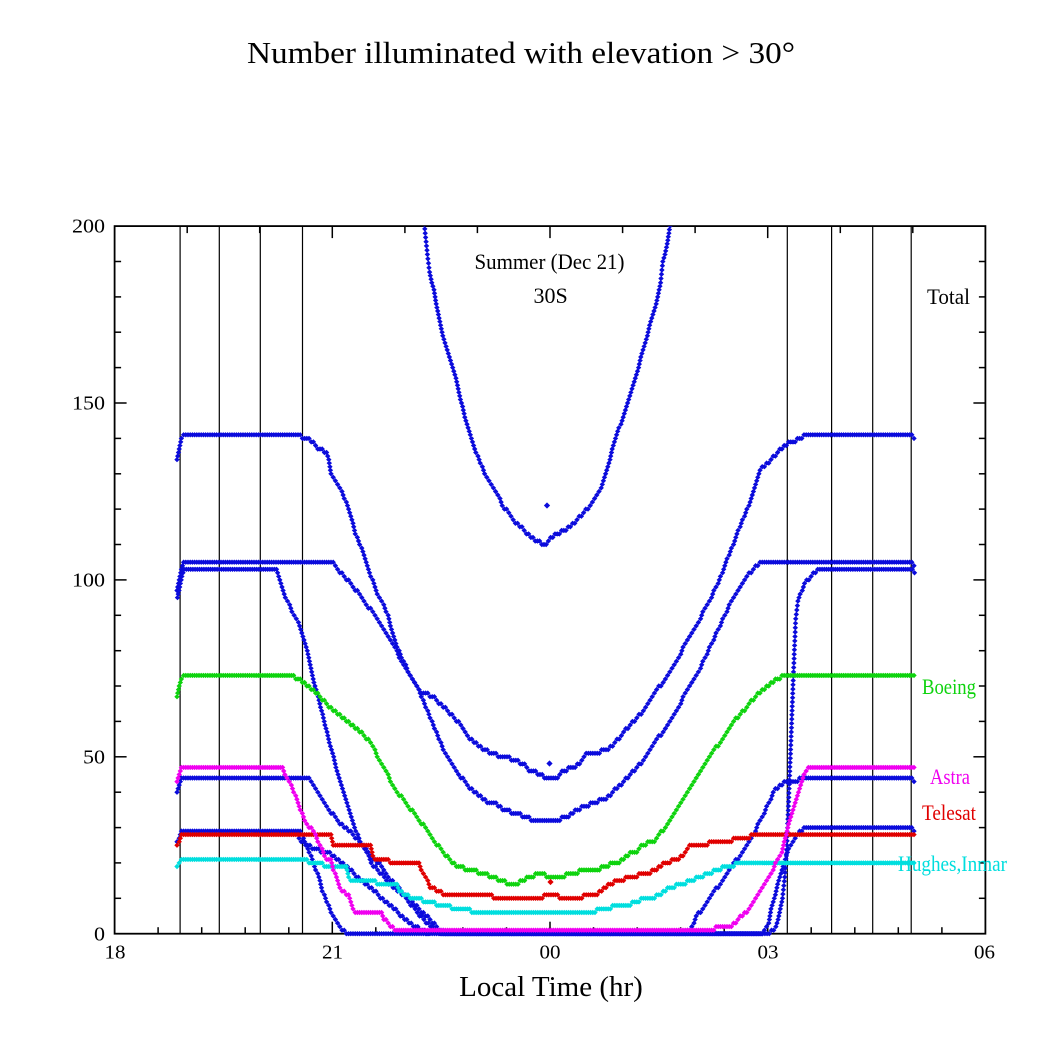 The image size is (1046, 1051). What do you see at coordinates (953, 863) in the screenshot?
I see `svg-text: Hughes,Inmar` at bounding box center [953, 863].